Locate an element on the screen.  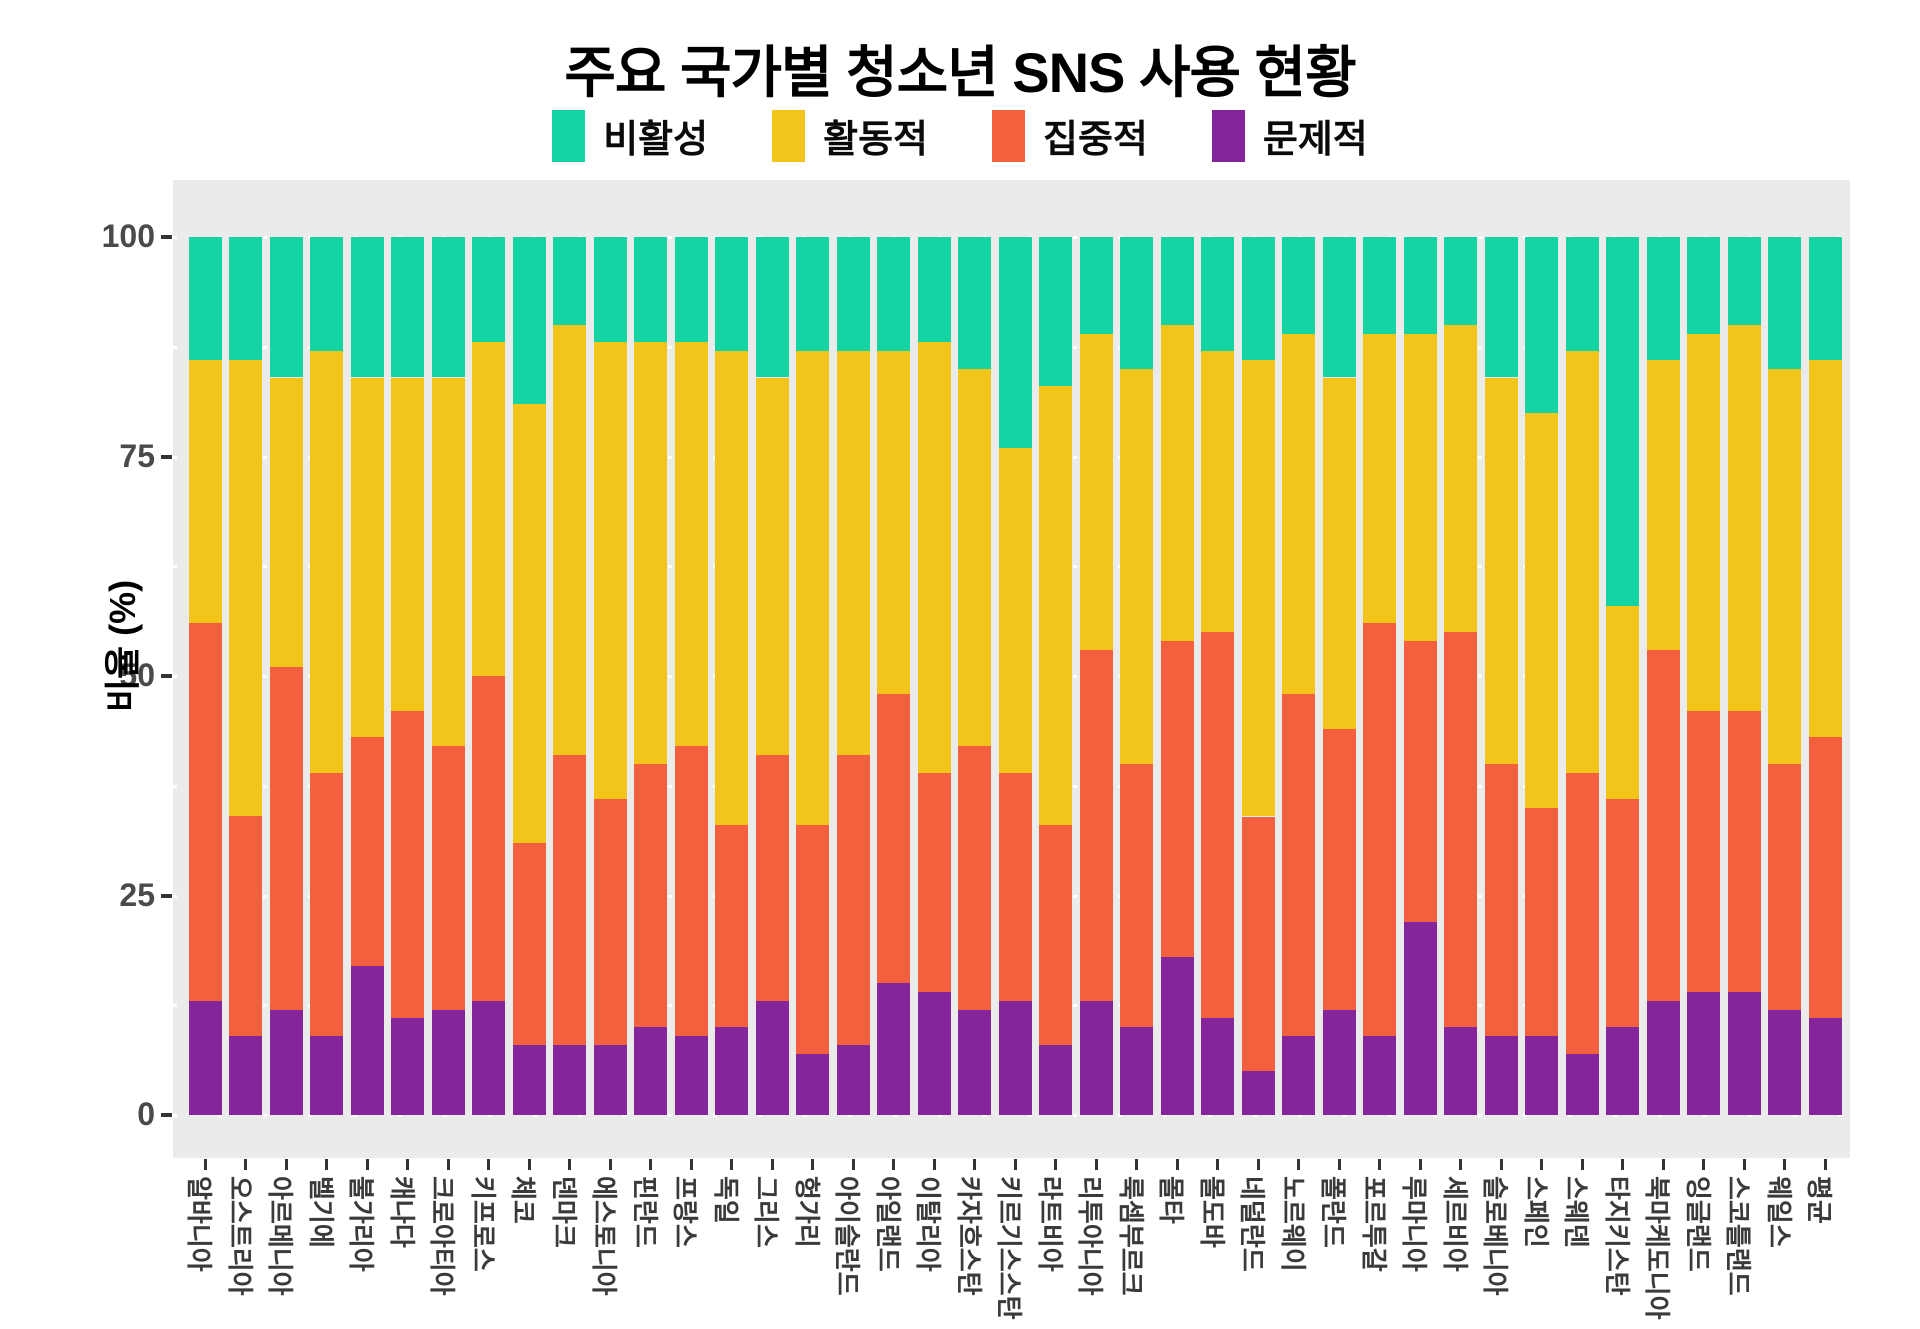
bar-스코틀랜드 is located at coordinates (1744, 676).